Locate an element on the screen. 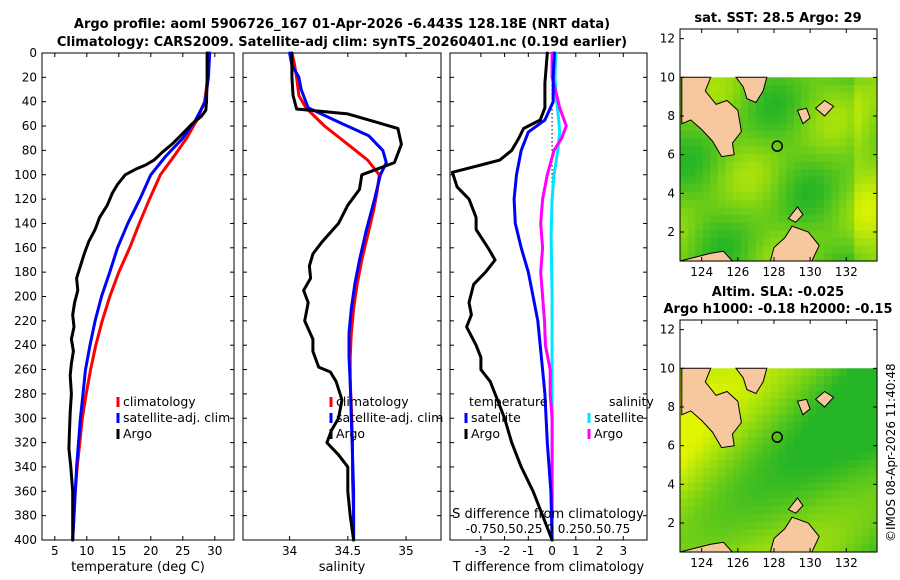  sla-map-subtitle: Argo h1000: -0.18 h2000: -0.15 is located at coordinates (777, 309).